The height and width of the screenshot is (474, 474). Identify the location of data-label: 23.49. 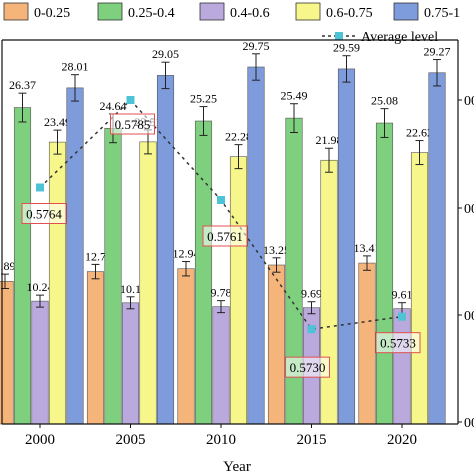
(57, 122).